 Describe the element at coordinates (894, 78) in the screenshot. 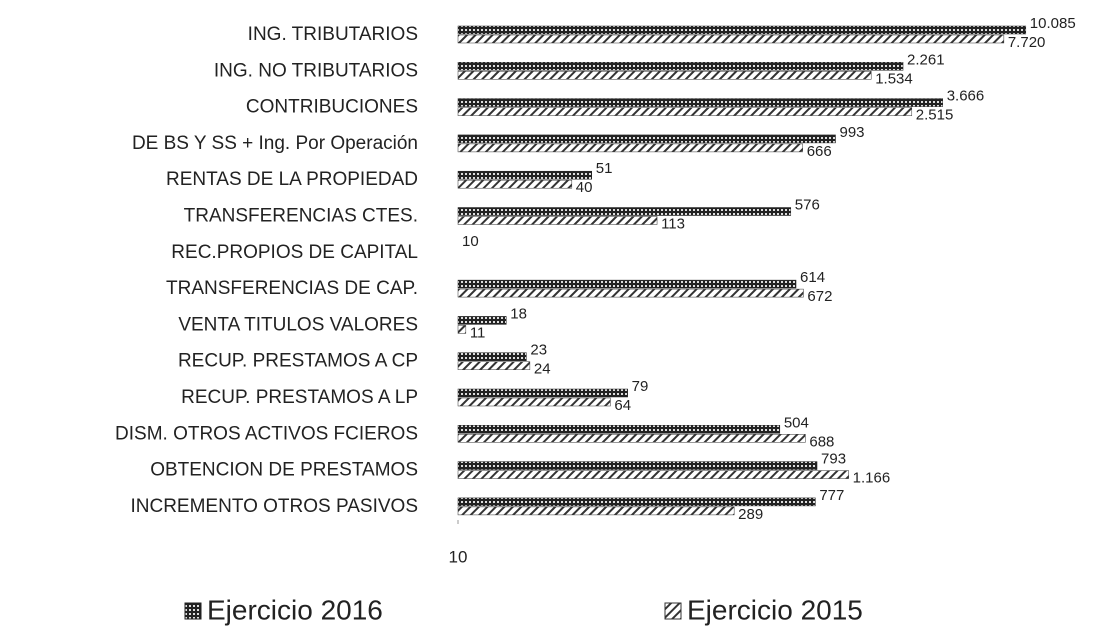

I see `value-label: 1.534` at that location.